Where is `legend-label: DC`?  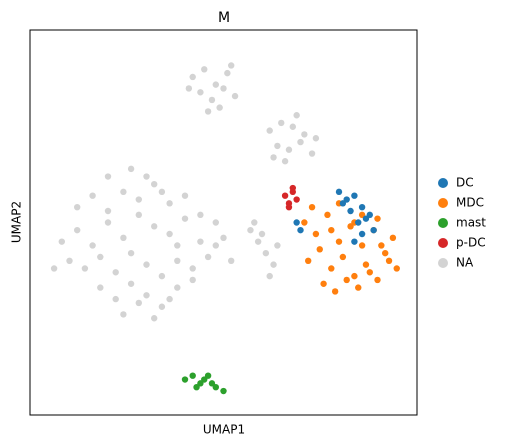
legend-label: DC is located at coordinates (465, 183).